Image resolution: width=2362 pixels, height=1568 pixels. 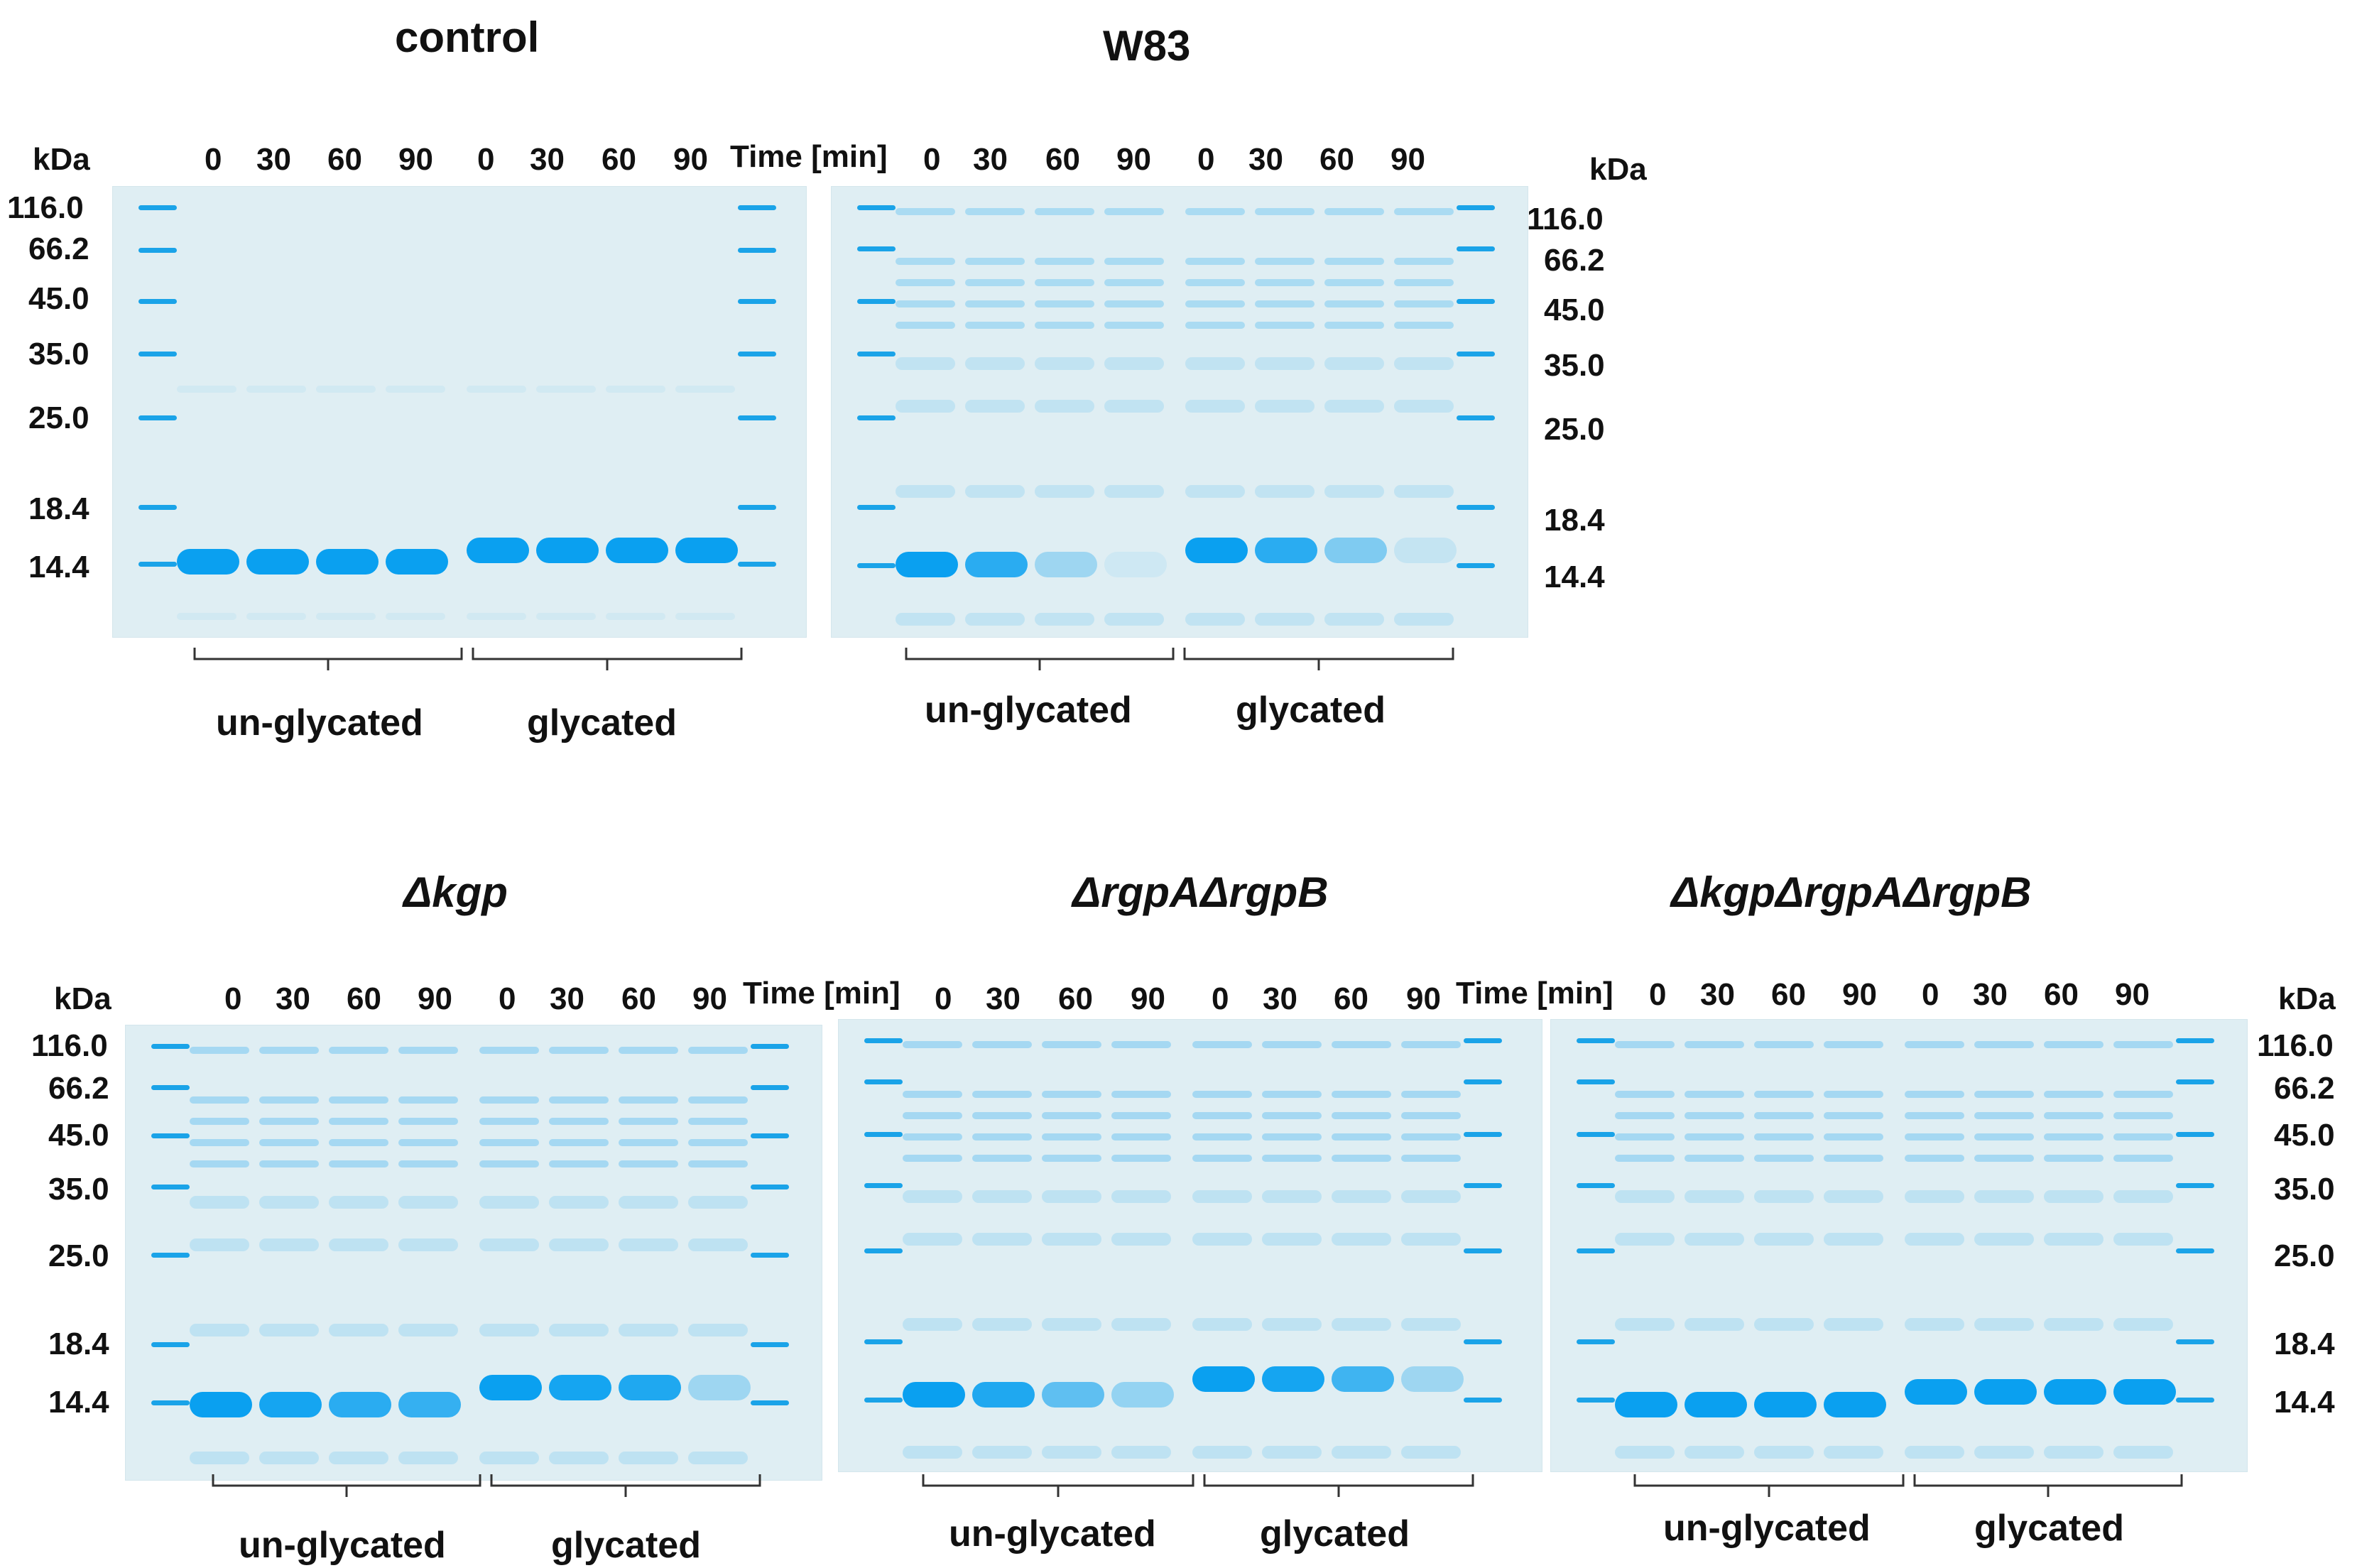 I want to click on time-label: 90, so click(x=2132, y=995).